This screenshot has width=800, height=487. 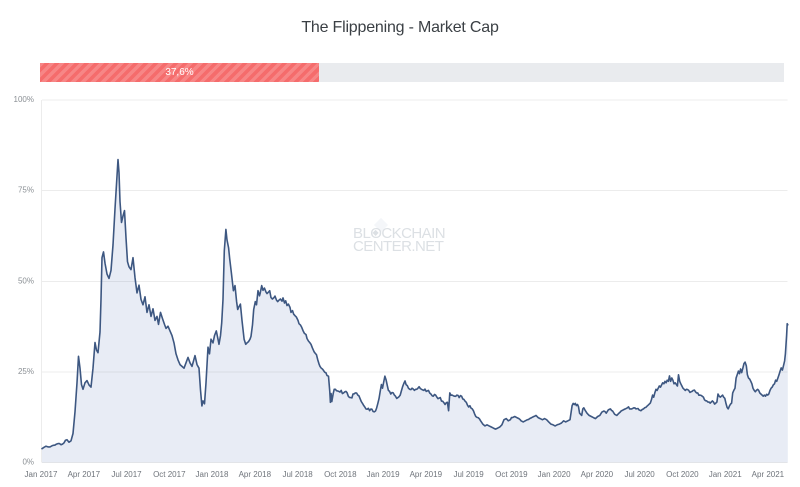 What do you see at coordinates (340, 474) in the screenshot?
I see `svg-text: Oct 2018` at bounding box center [340, 474].